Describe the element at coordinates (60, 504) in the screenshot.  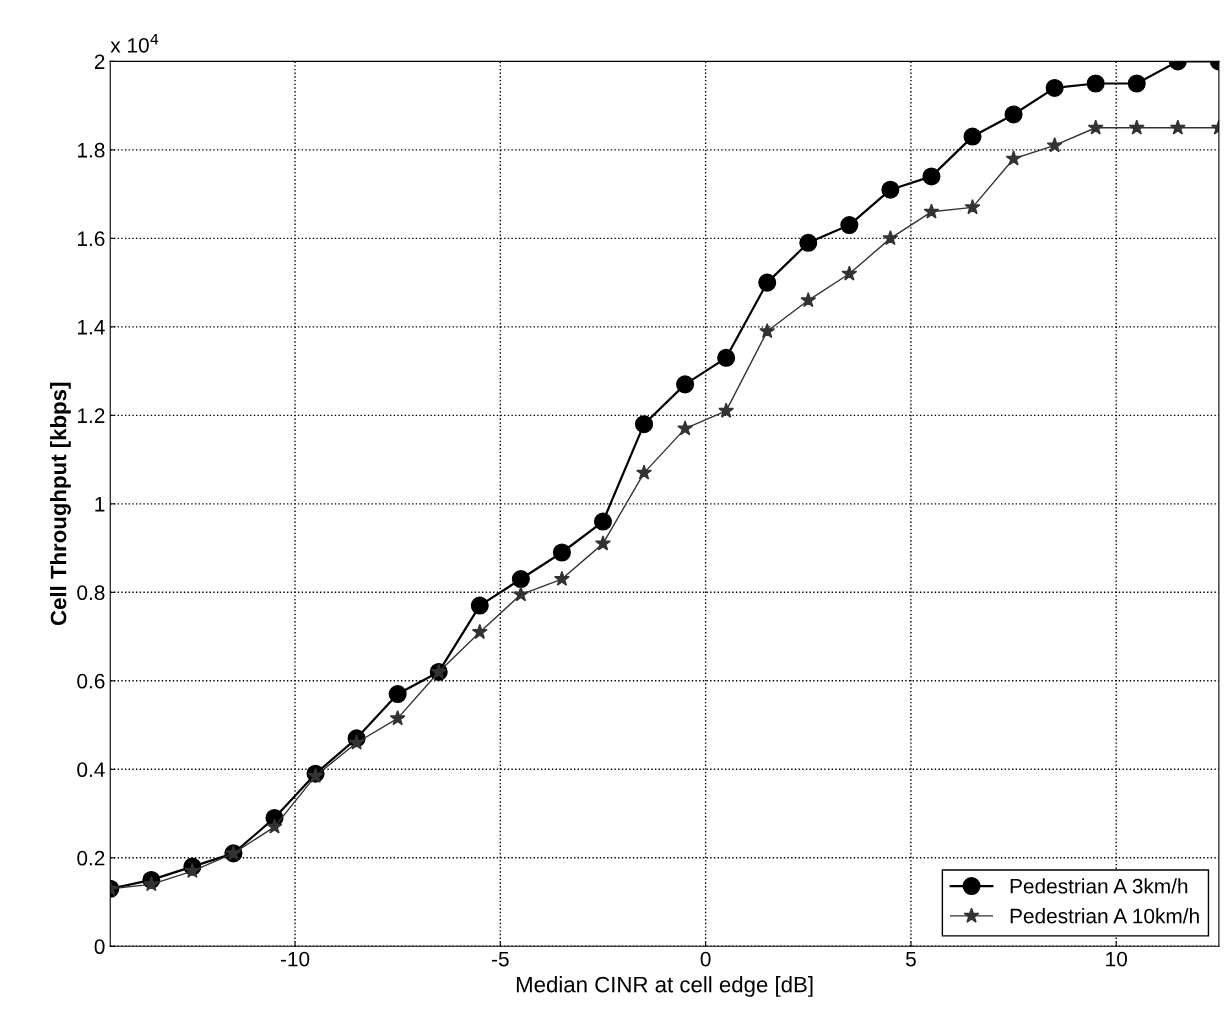
I see `y-axis-title: Cell Throughput [kbps]` at that location.